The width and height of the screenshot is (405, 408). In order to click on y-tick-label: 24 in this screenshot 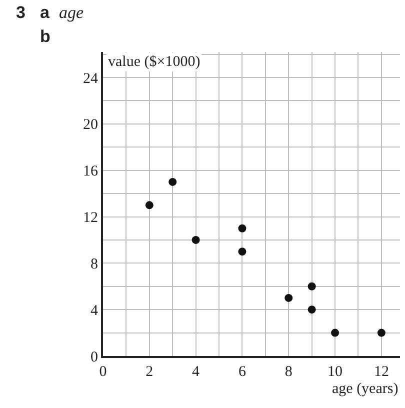, I will do `click(90, 78)`.